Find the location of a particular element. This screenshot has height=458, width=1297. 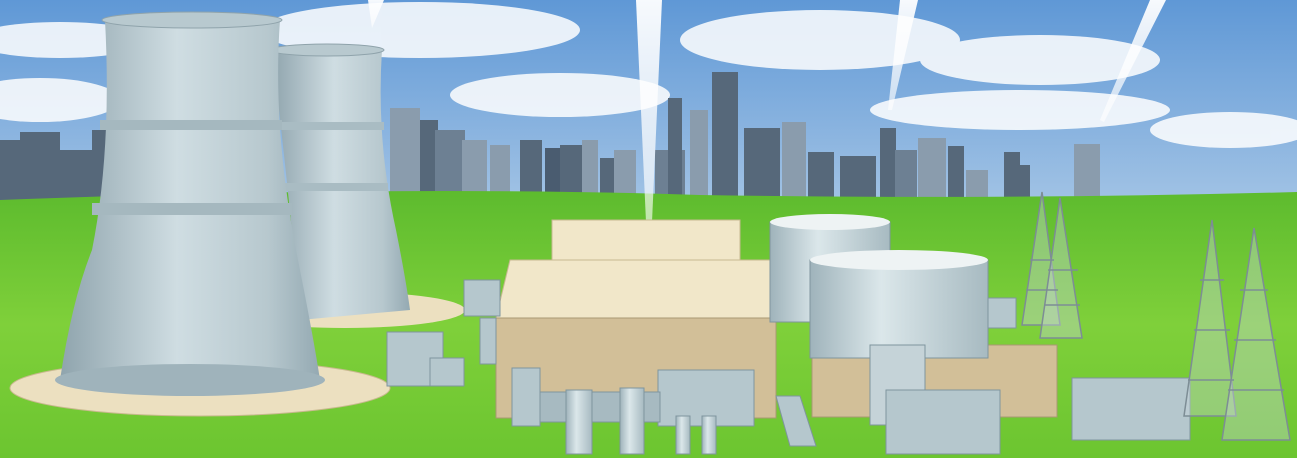

small-buildings is located at coordinates (601, 363).